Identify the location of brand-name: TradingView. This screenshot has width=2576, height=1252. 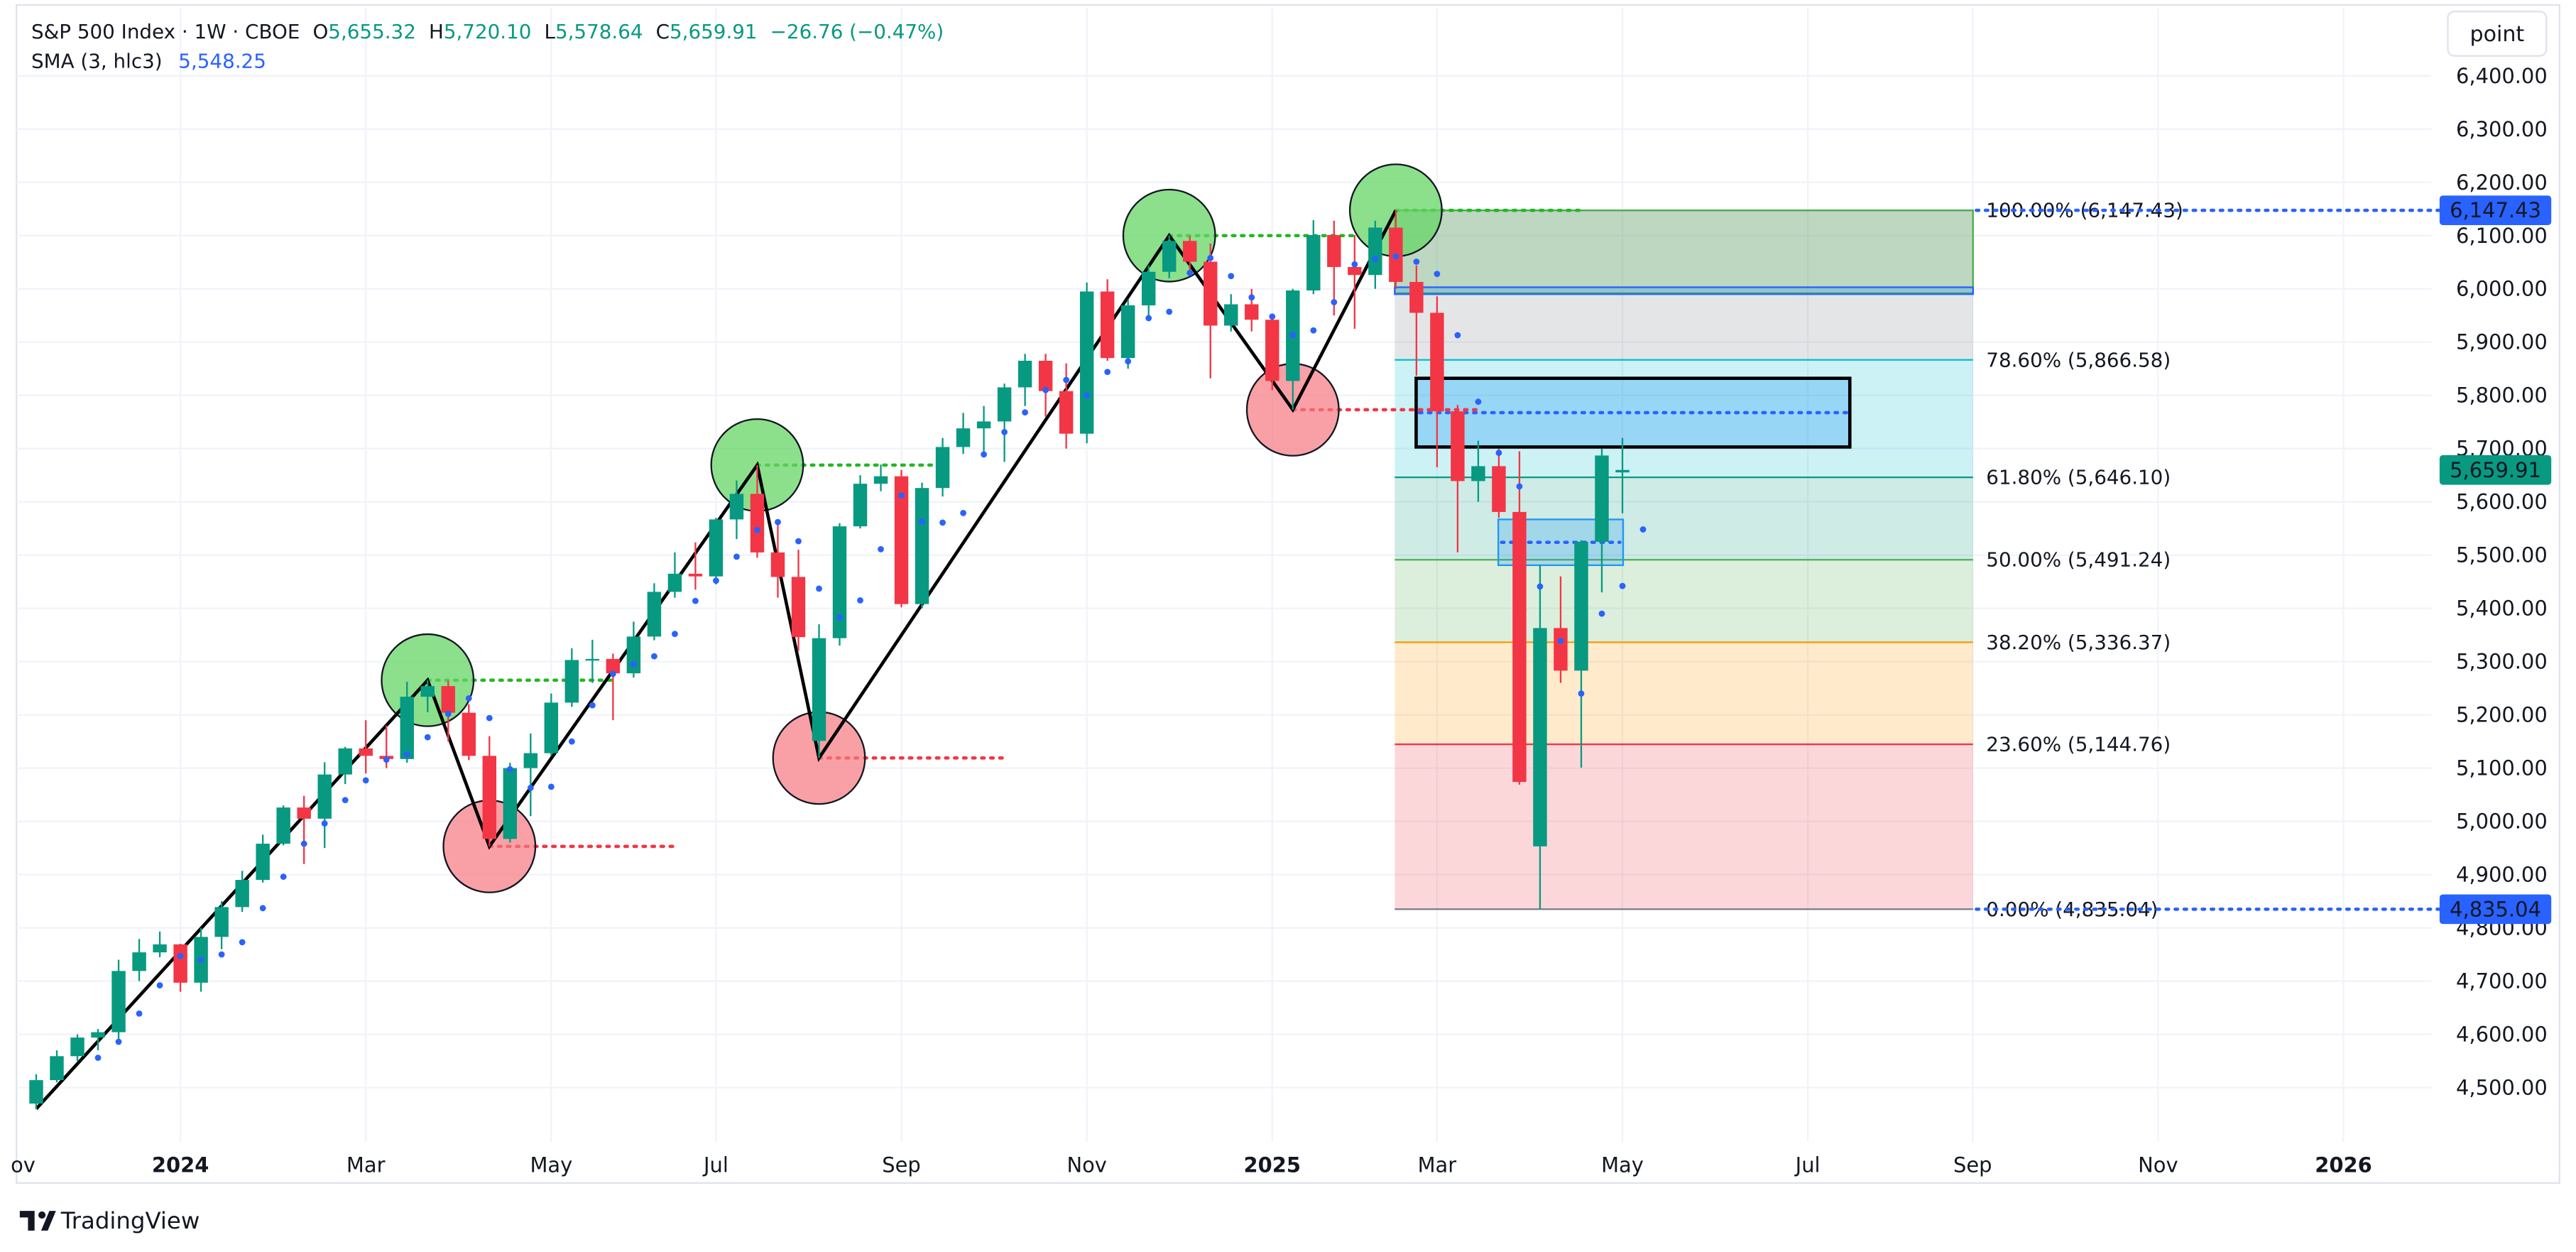
(130, 1220).